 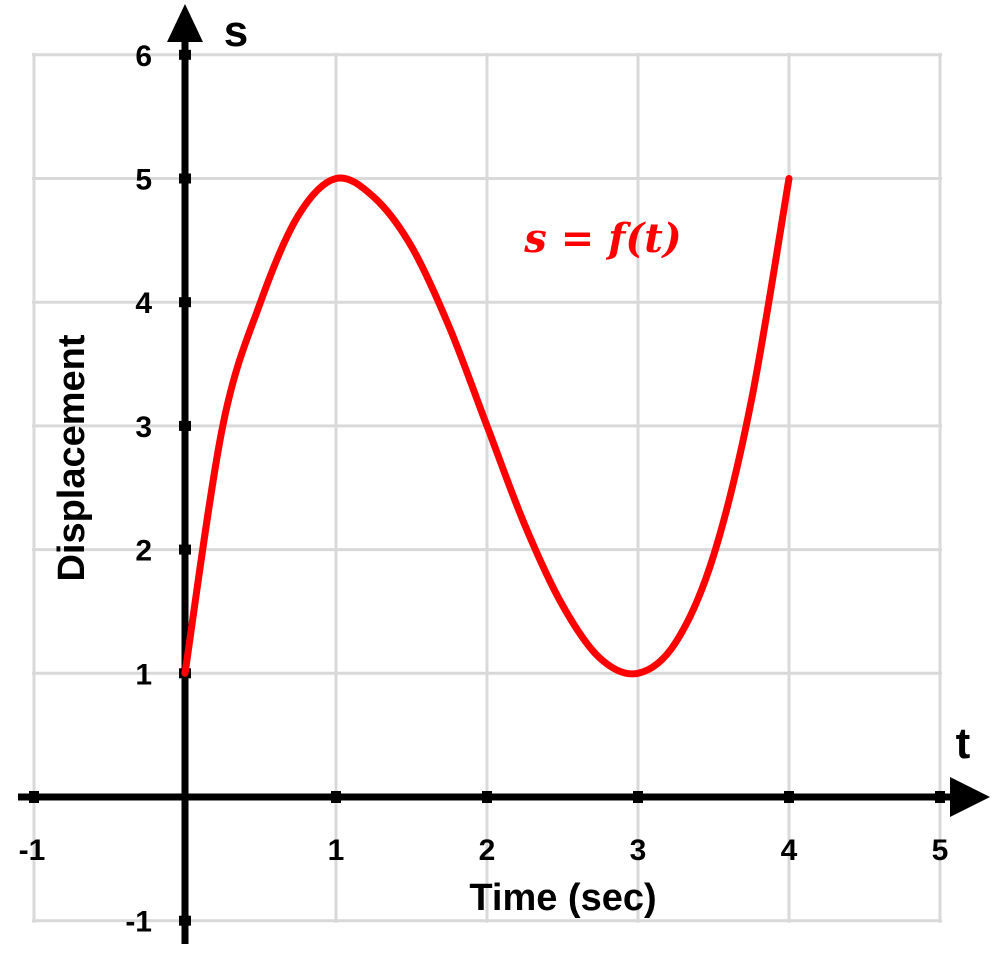 What do you see at coordinates (602, 238) in the screenshot?
I see `curve-annotation: s = f(t)` at bounding box center [602, 238].